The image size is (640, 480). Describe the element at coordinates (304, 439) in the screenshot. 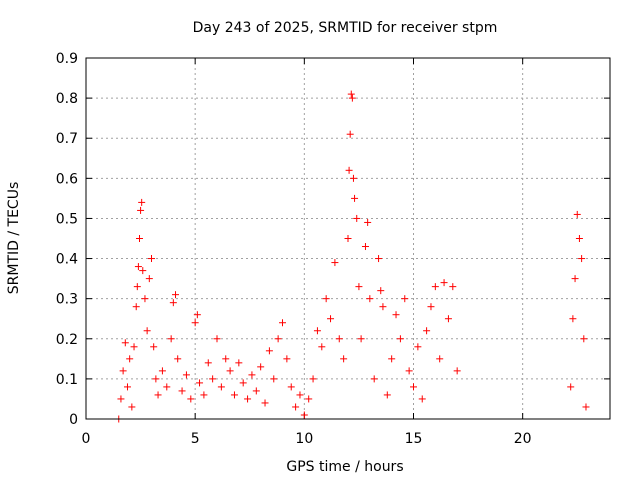

I see `x-tick-label: 10` at that location.